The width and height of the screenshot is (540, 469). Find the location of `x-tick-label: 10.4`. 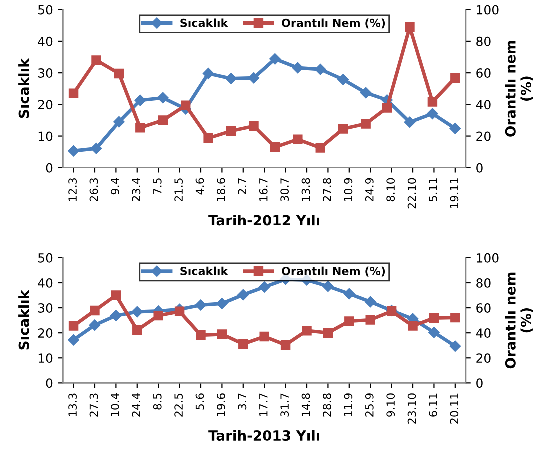

x-tick-label: 10.4 is located at coordinates (115, 405).